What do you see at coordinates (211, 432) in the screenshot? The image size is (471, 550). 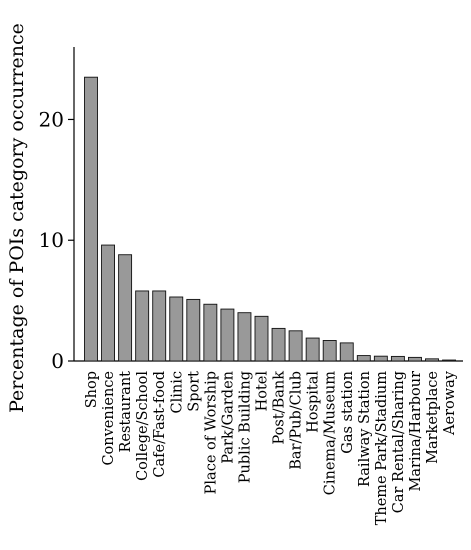 I see `x-tick-label: Place of Worship` at bounding box center [211, 432].